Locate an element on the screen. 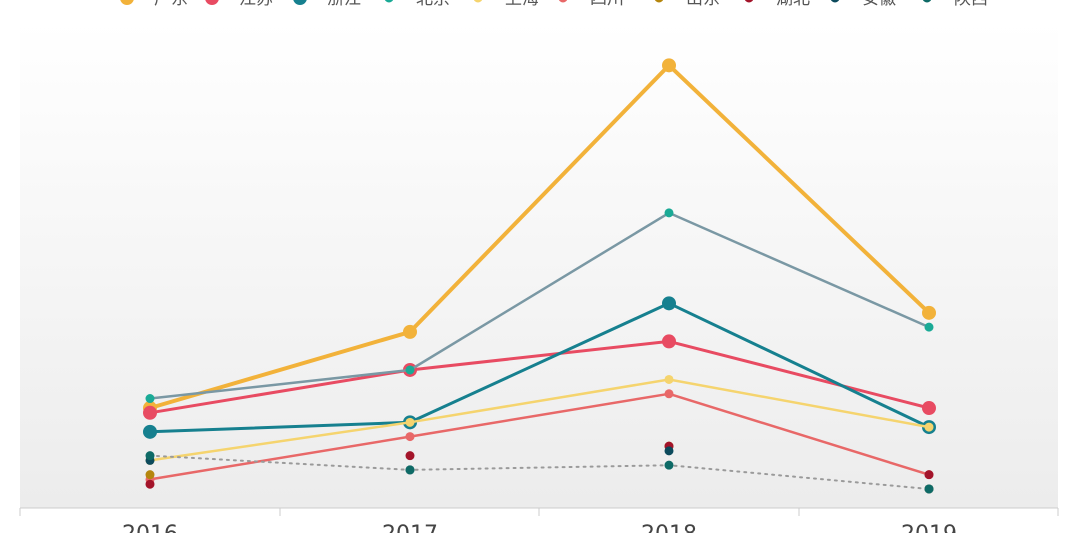  x-tick-label: 2019 is located at coordinates (929, 527).